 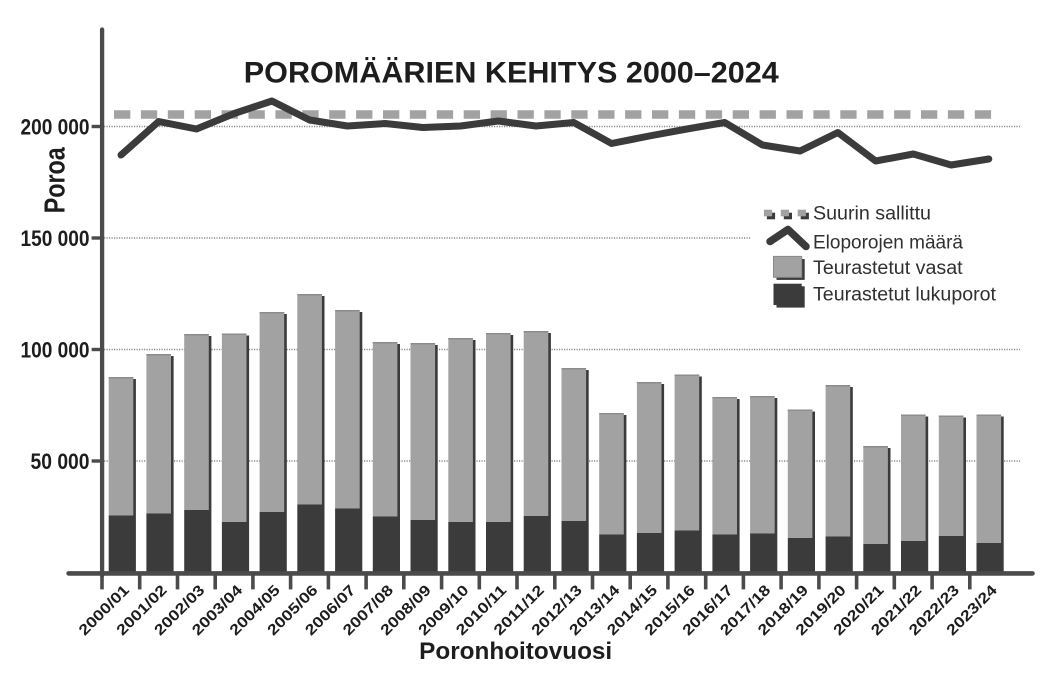 What do you see at coordinates (56, 180) in the screenshot?
I see `svg-text: Poroa` at bounding box center [56, 180].